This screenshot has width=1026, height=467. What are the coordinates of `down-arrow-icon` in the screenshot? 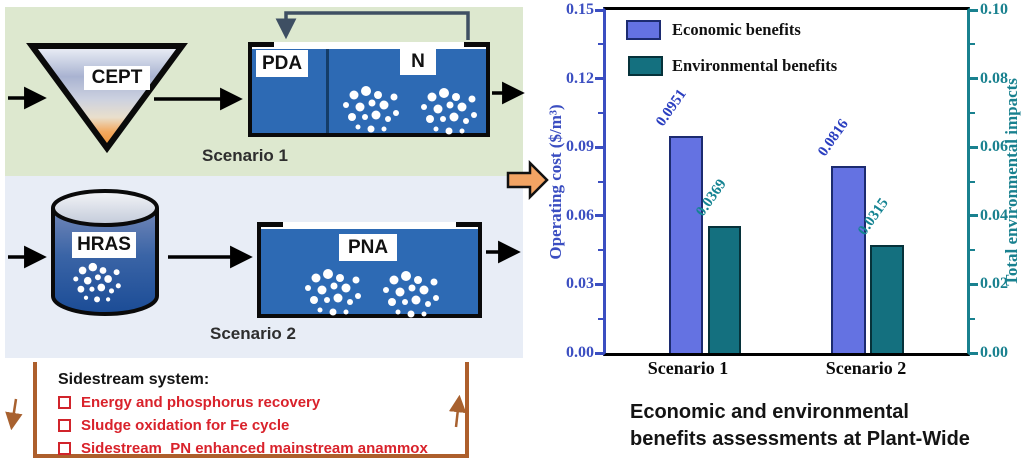 It's located at (14, 414).